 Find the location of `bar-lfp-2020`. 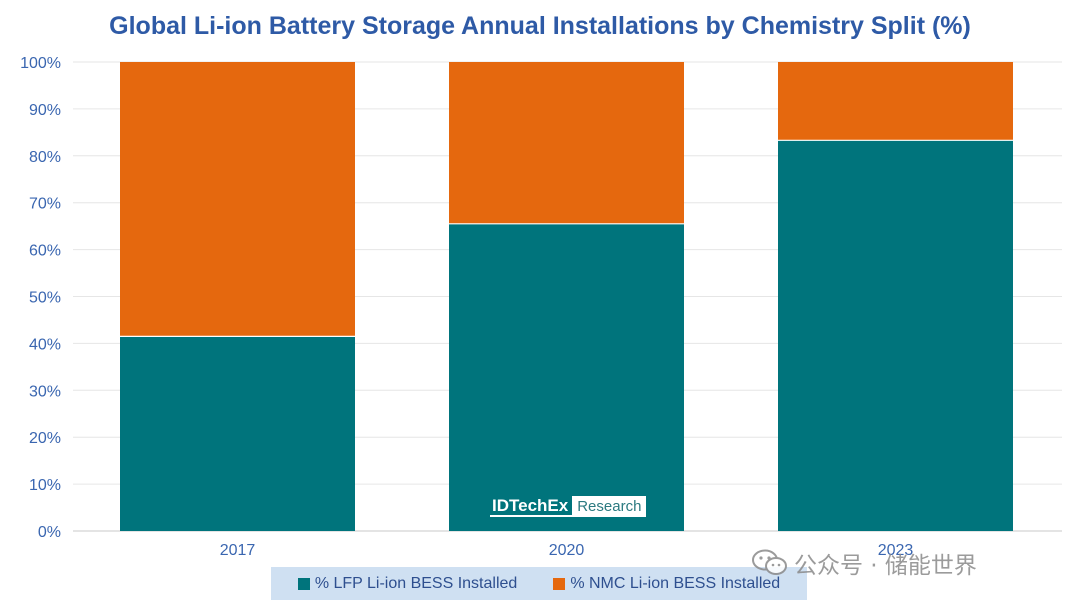

bar-lfp-2020 is located at coordinates (566, 377).